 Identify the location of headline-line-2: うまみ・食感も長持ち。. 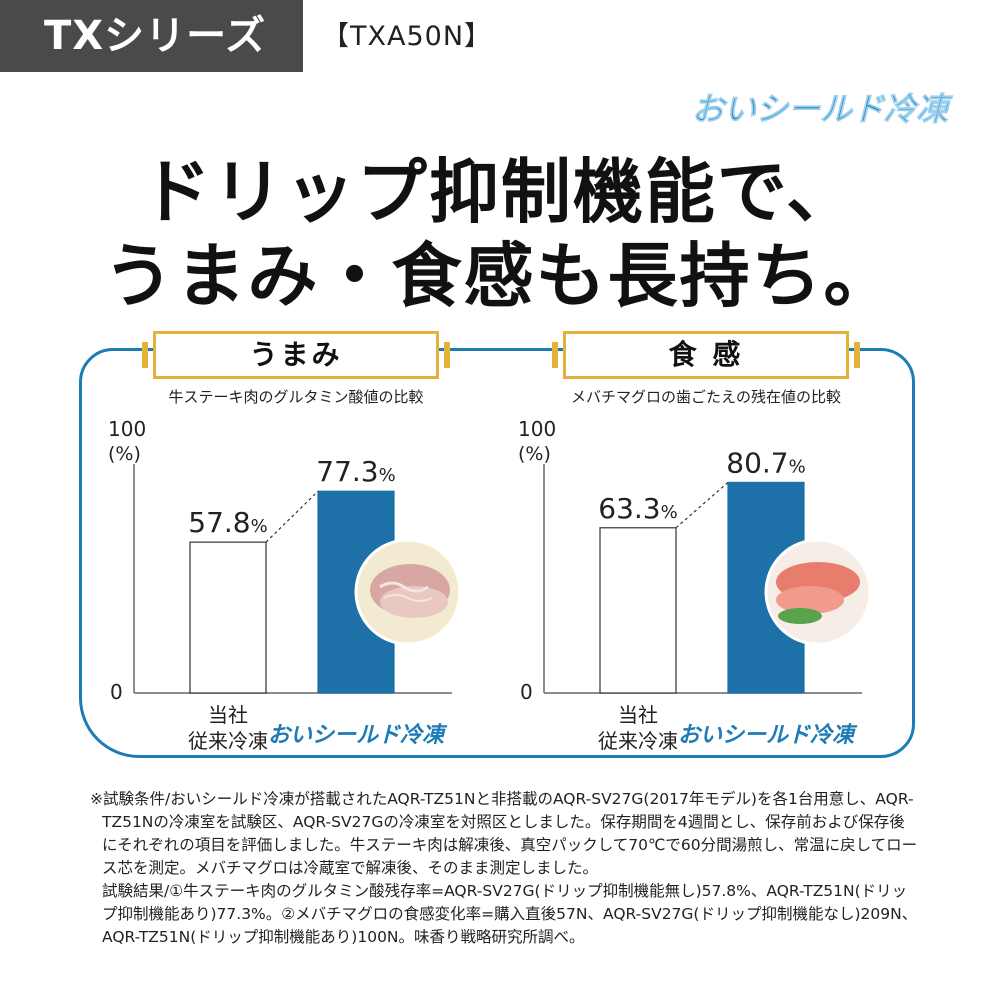
(499, 276).